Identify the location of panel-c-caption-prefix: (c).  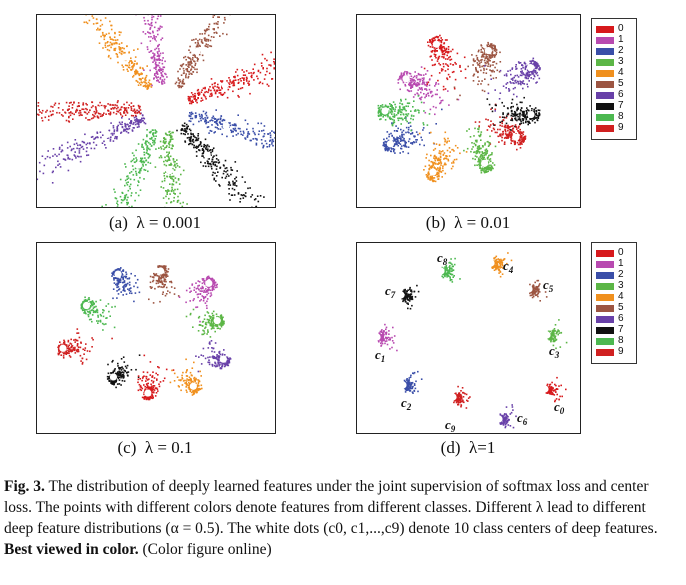
(127, 447).